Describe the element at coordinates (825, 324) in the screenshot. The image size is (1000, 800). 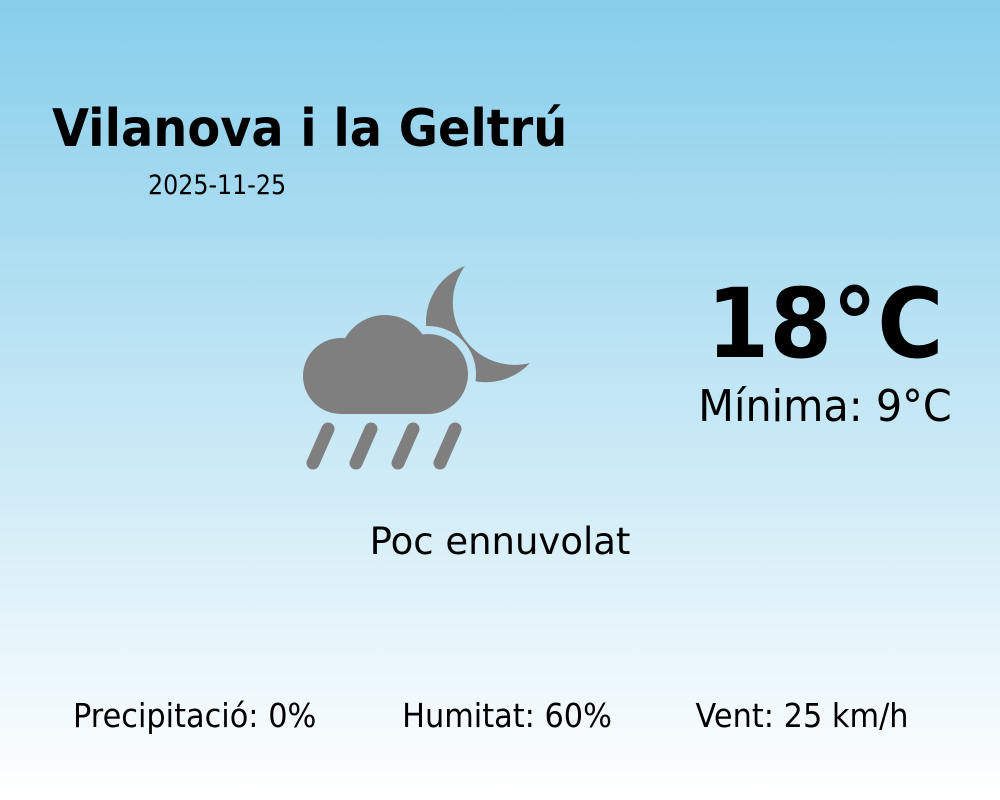
I see `current-temperature: 18°C` at that location.